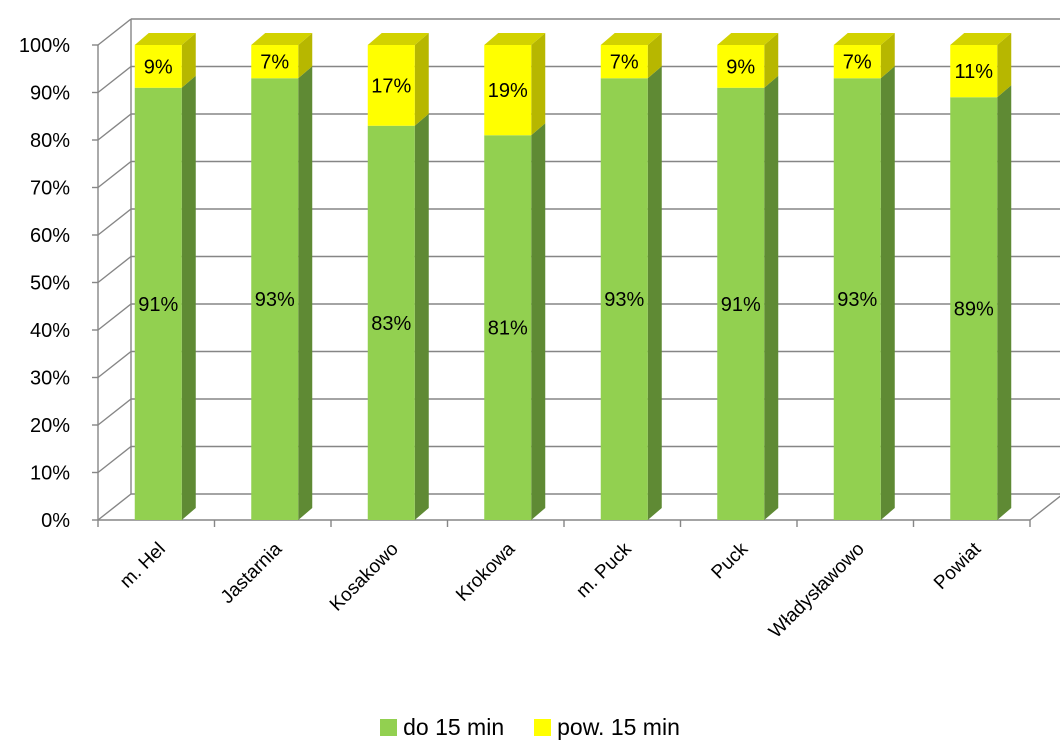 The image size is (1060, 742). What do you see at coordinates (50, 474) in the screenshot?
I see `y-tick-label: 10%` at bounding box center [50, 474].